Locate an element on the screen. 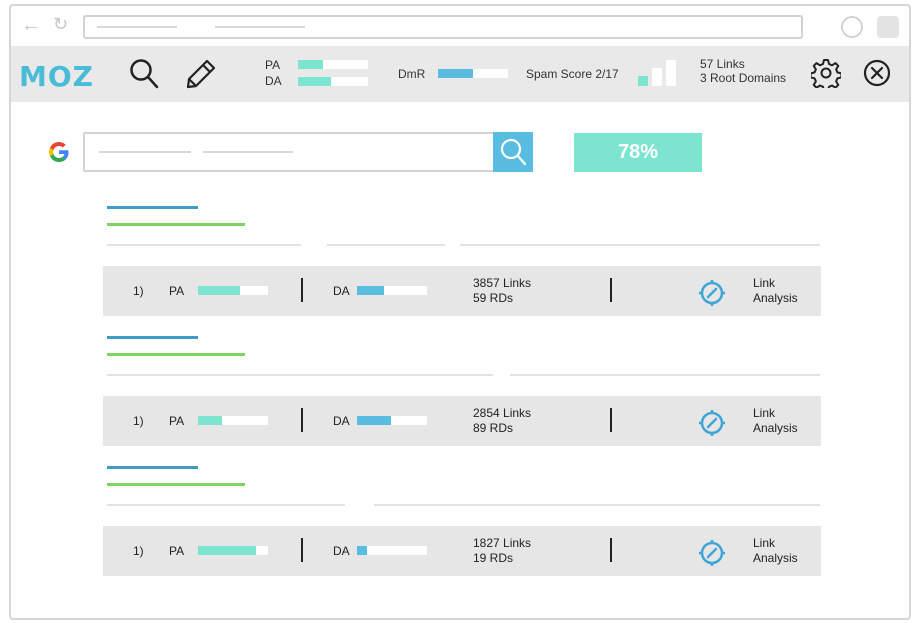 This screenshot has height=623, width=919. pa-label: PA is located at coordinates (273, 65).